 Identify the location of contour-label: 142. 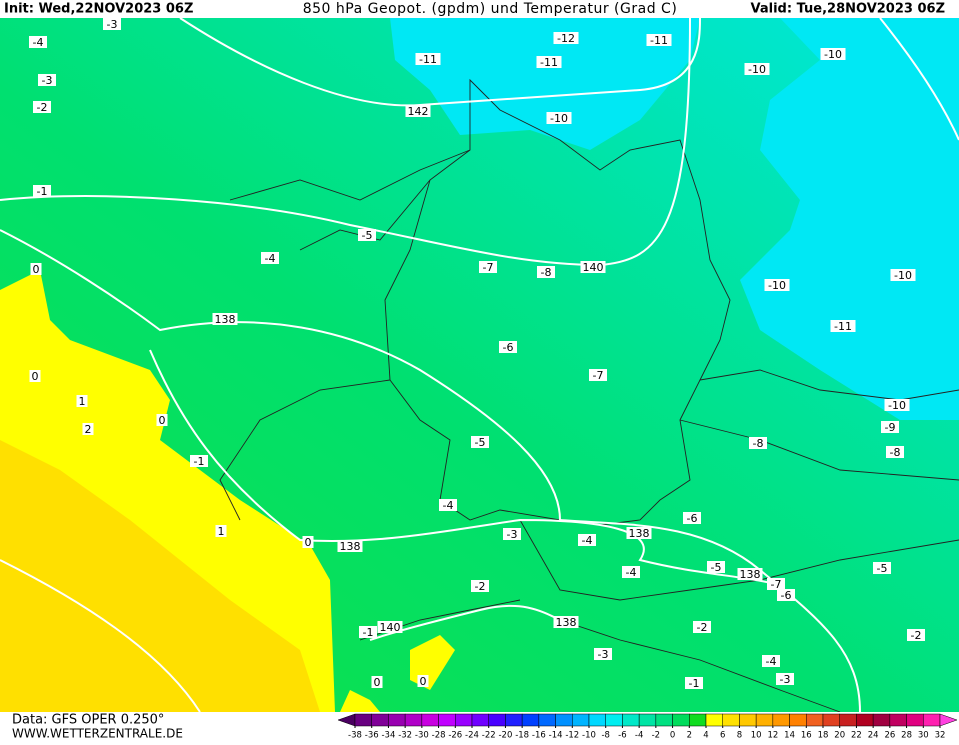
(418, 111).